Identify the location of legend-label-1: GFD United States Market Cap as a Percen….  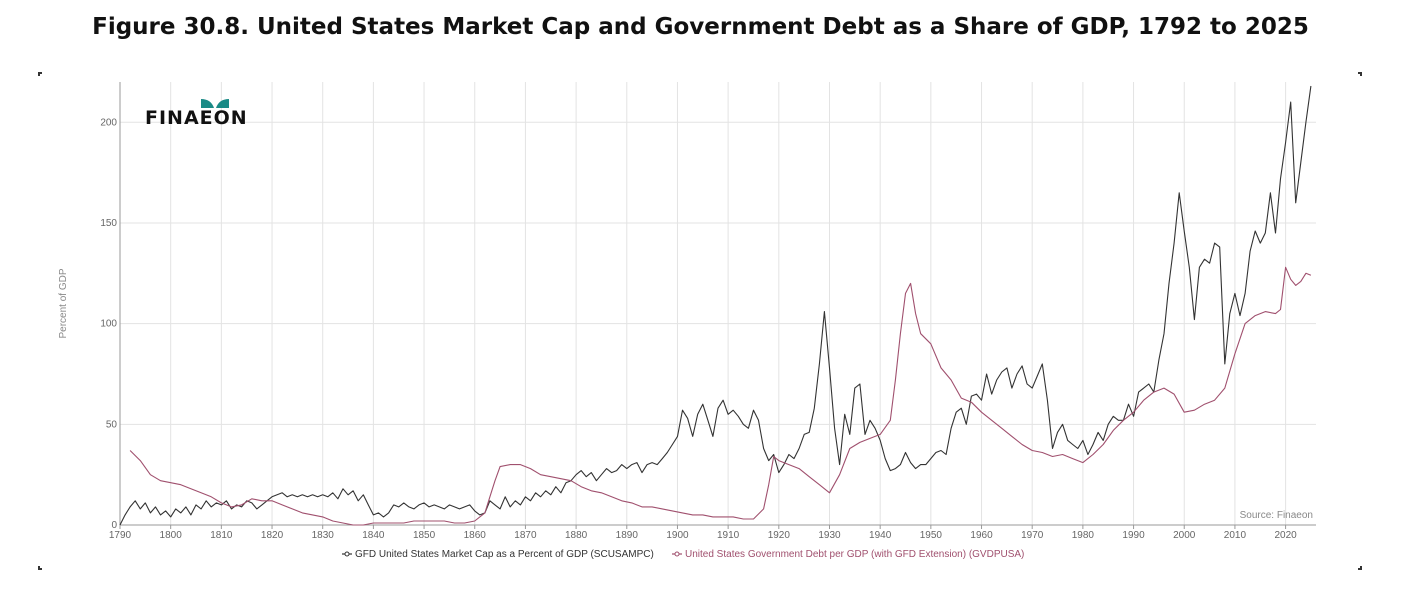
(504, 554).